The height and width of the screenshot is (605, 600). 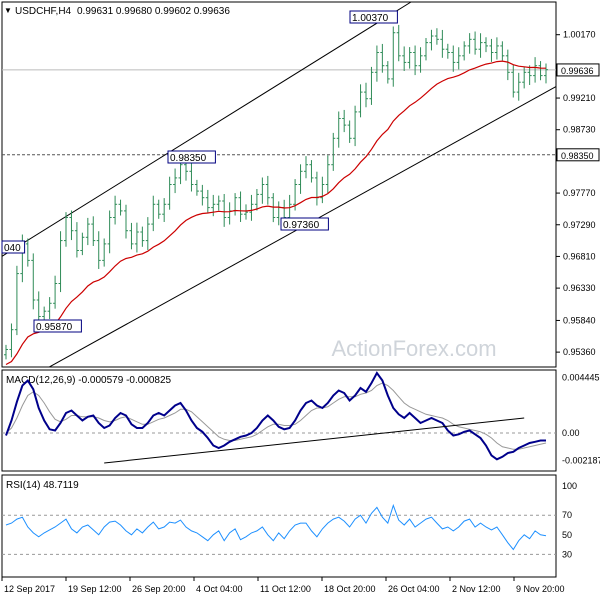 I want to click on collapse-arrow-icon: ▼, so click(x=8, y=10).